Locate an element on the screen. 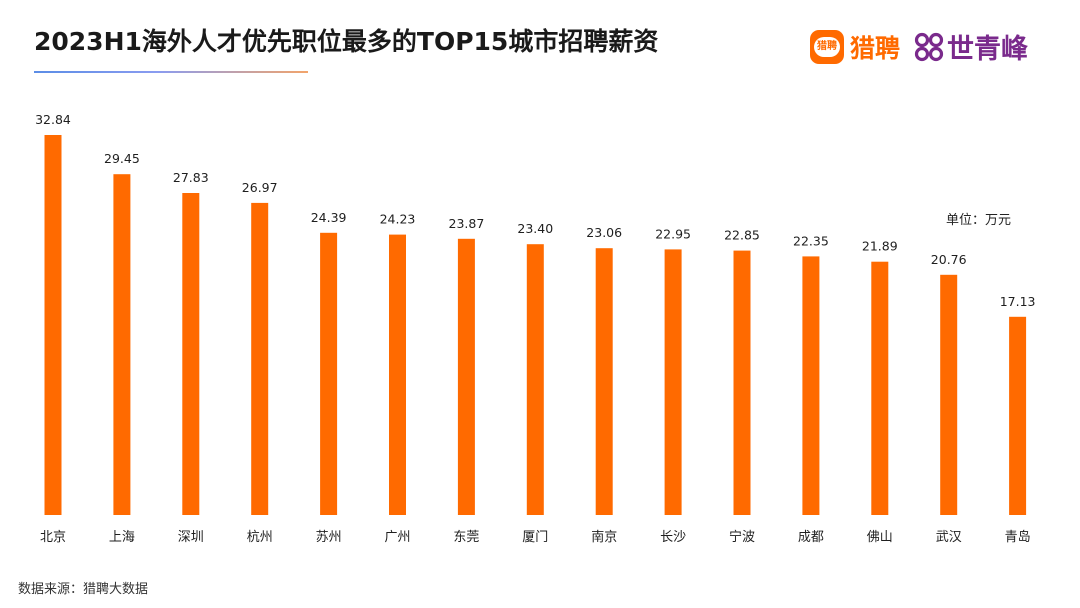  liepin-badge-text: 猎聘 is located at coordinates (827, 46).